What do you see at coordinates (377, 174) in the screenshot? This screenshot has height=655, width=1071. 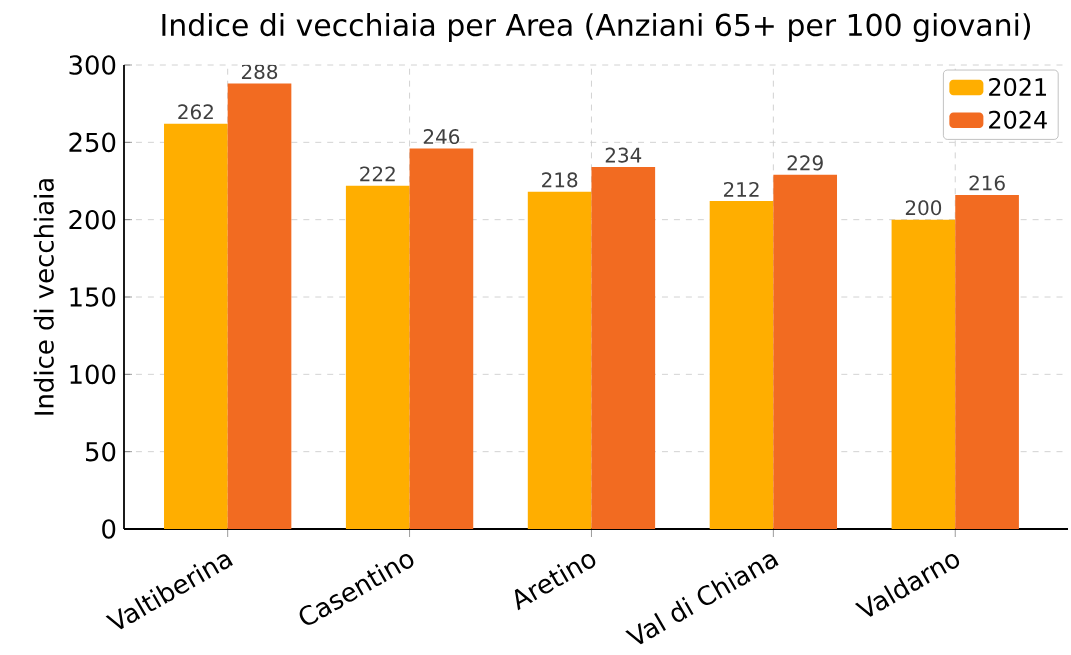 I see `data-label: 222` at bounding box center [377, 174].